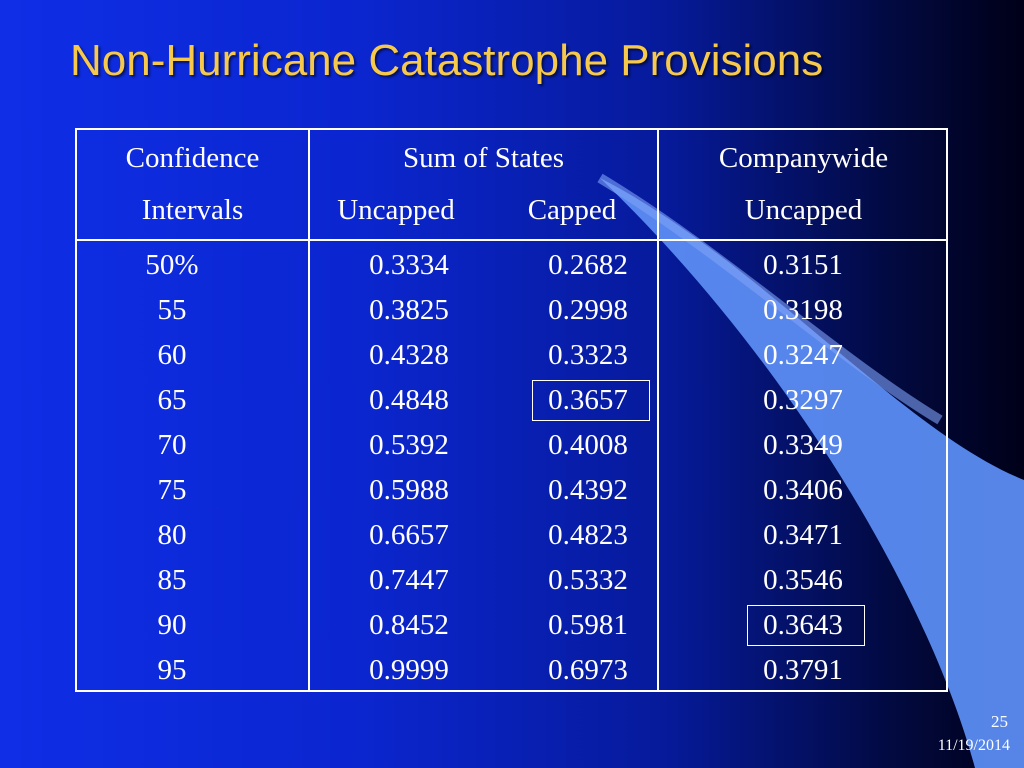 Image resolution: width=1024 pixels, height=768 pixels. What do you see at coordinates (803, 445) in the screenshot?
I see `cell-companywide: 0.3349` at bounding box center [803, 445].